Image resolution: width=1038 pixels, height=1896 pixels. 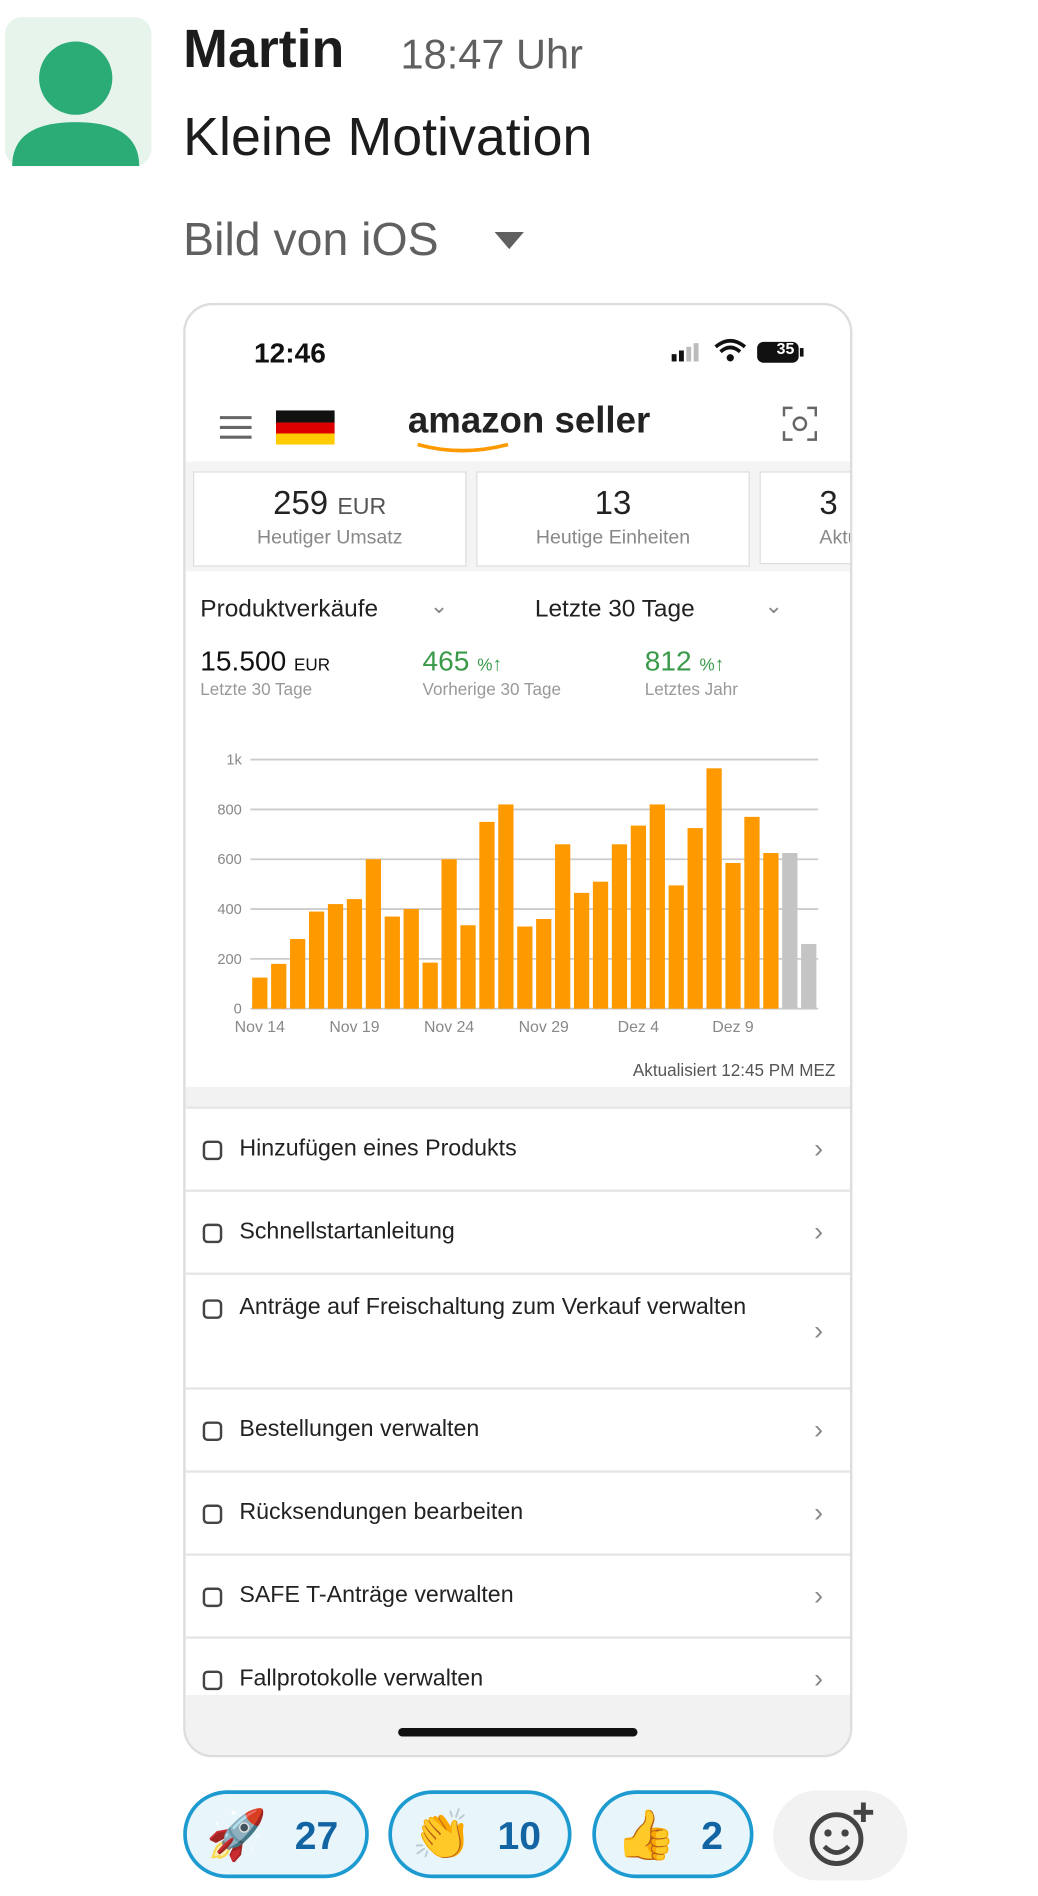 What do you see at coordinates (517, 1096) in the screenshot?
I see `divider` at bounding box center [517, 1096].